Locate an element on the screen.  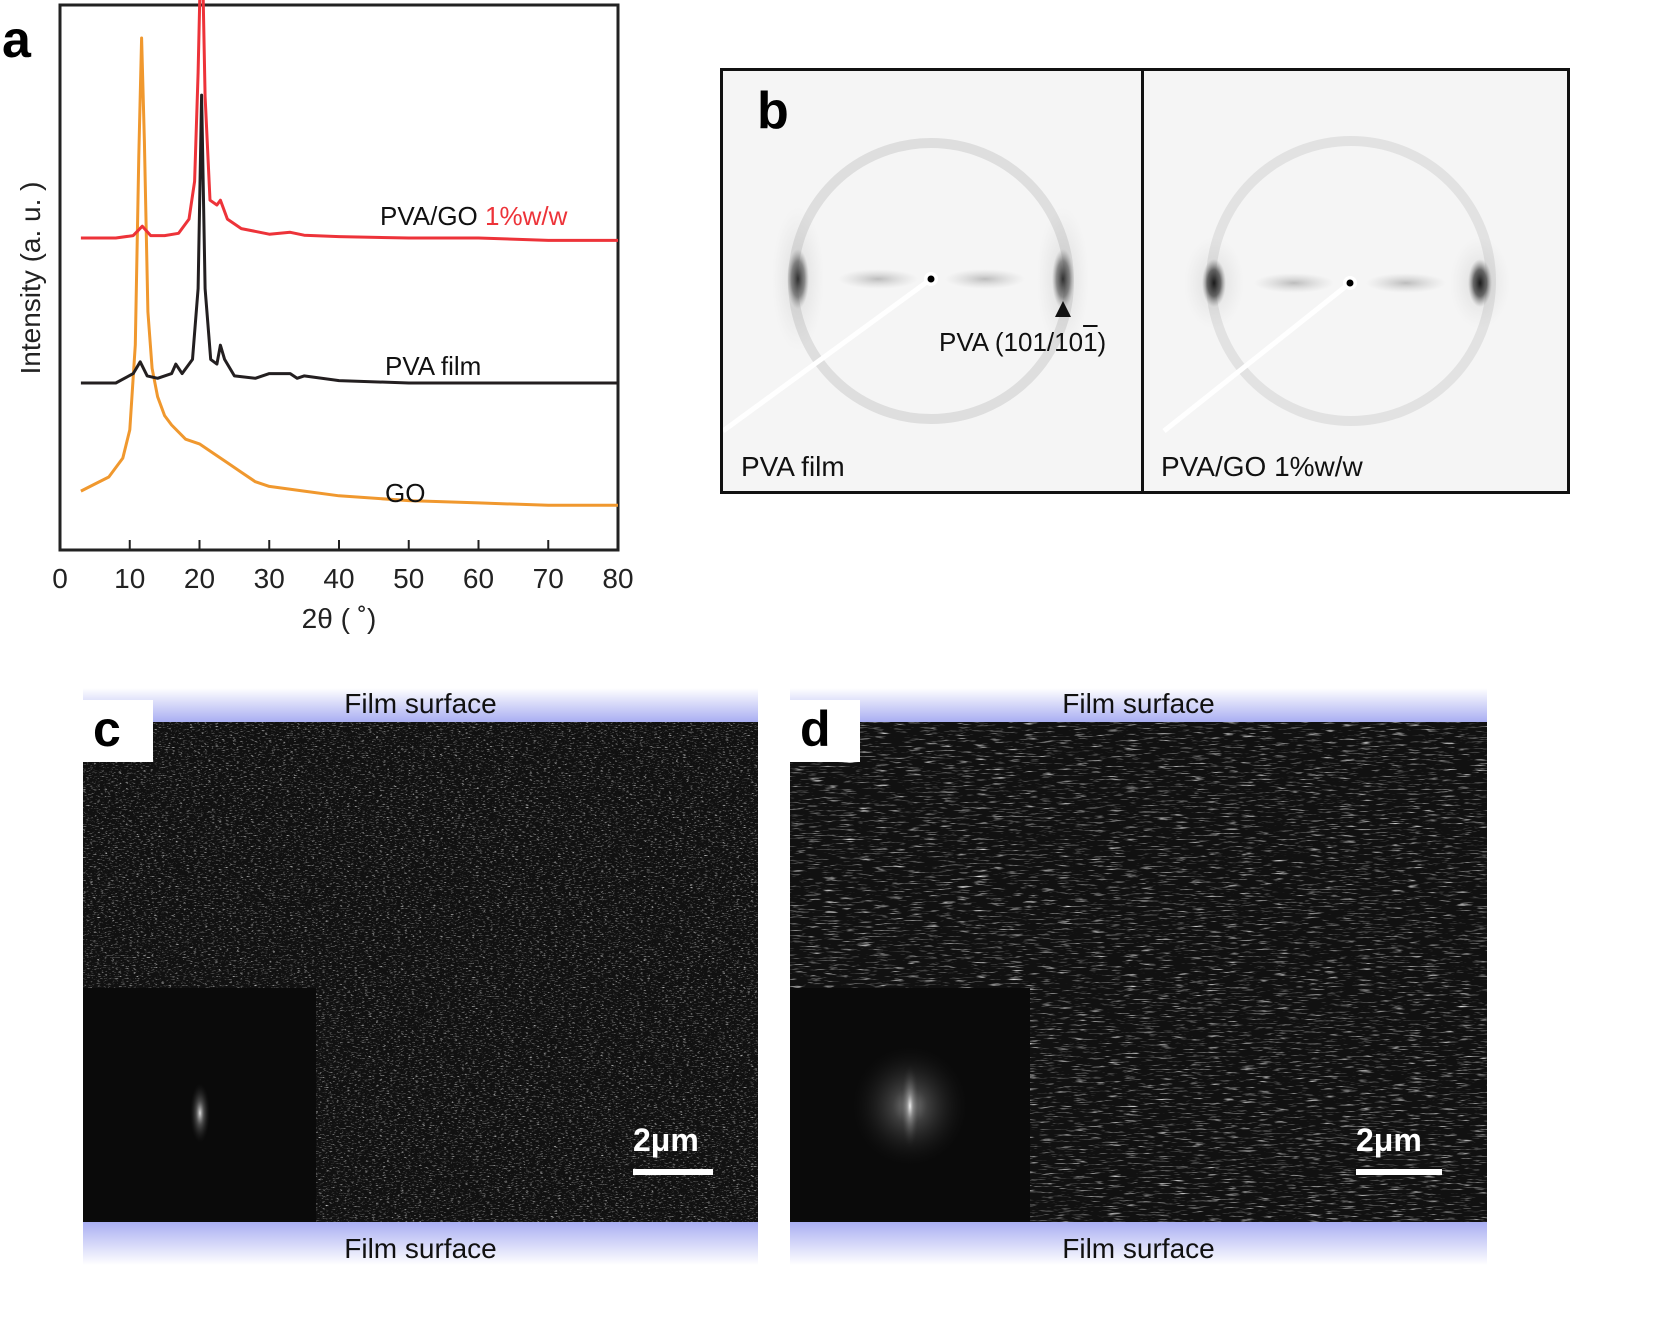
series-lines is located at coordinates (349, 253).